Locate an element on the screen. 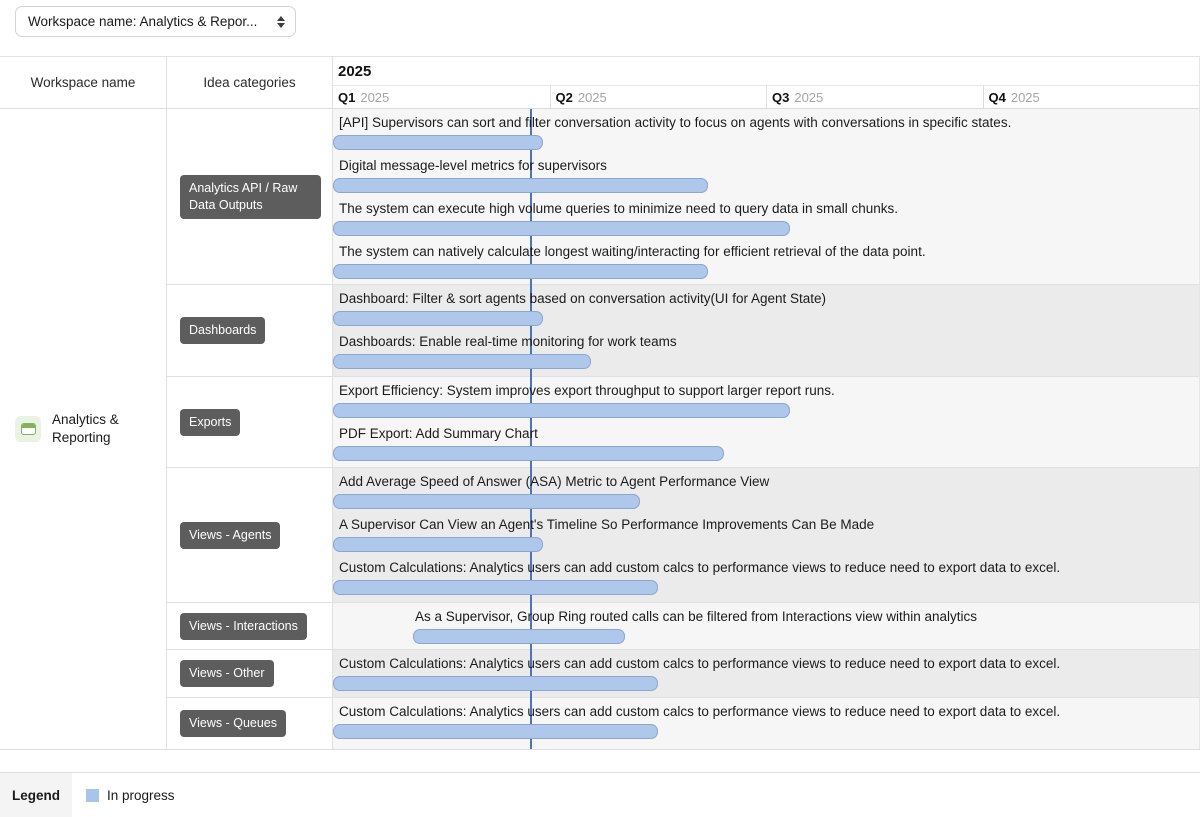  category-chip: Dashboards is located at coordinates (223, 330).